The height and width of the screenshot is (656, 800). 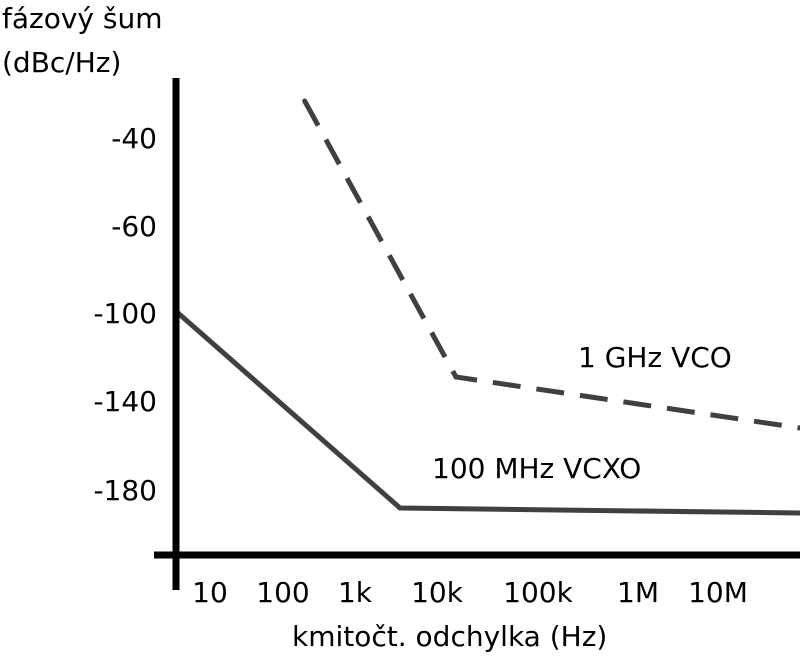 What do you see at coordinates (82, 18) in the screenshot?
I see `y-axis-title-line1: fázový šum` at bounding box center [82, 18].